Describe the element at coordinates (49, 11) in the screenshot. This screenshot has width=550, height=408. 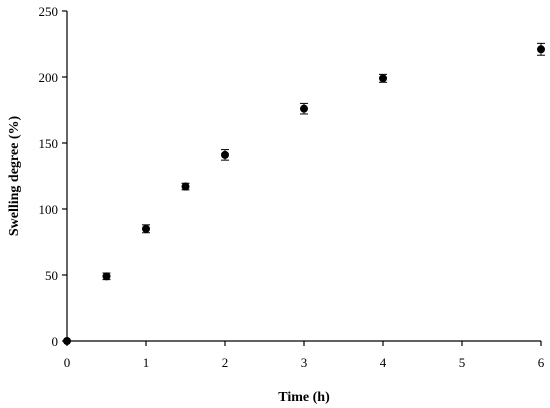
I see `y-tick-label: 250` at that location.